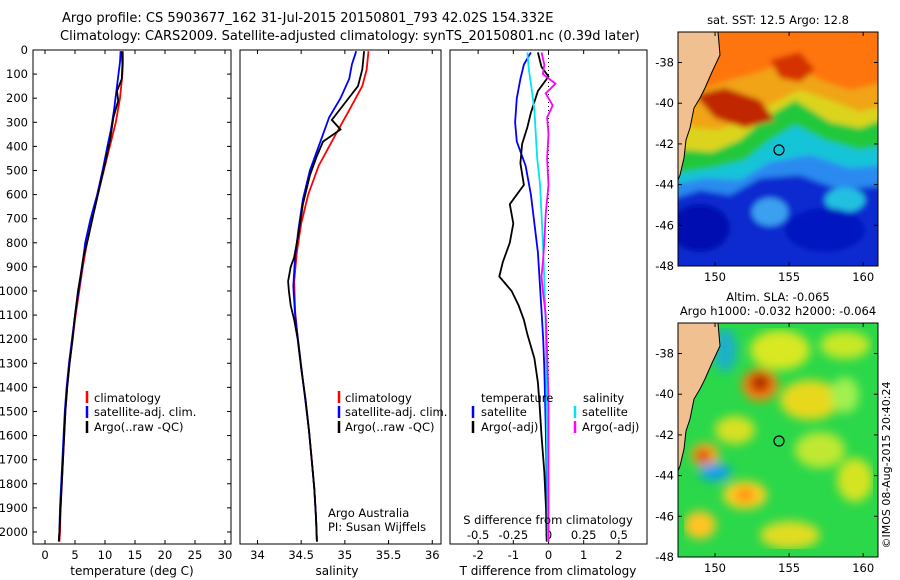  I want to click on argo-float-marker, so click(779, 441).